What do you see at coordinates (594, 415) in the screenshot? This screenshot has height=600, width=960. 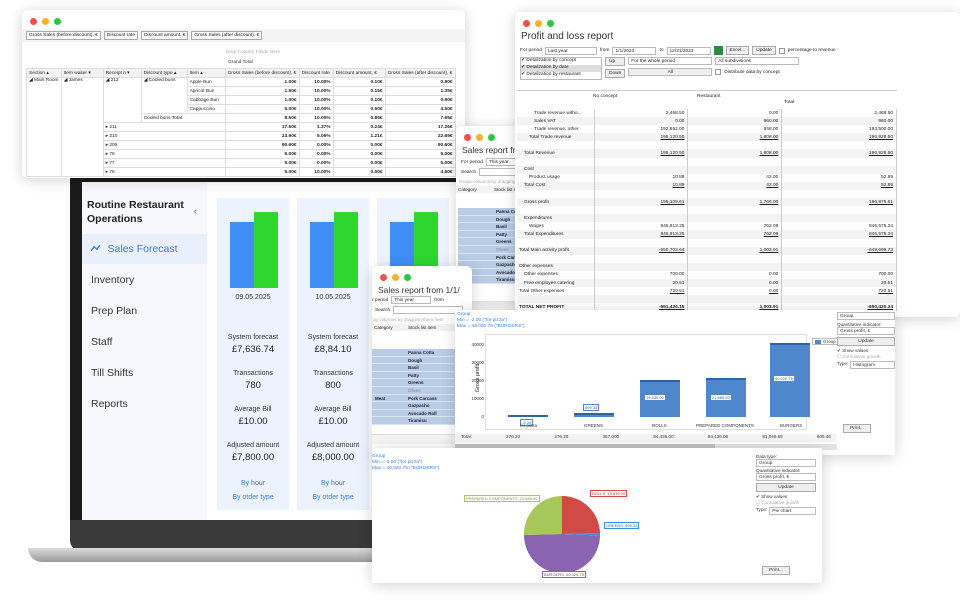 I see `bar-greens` at bounding box center [594, 415].